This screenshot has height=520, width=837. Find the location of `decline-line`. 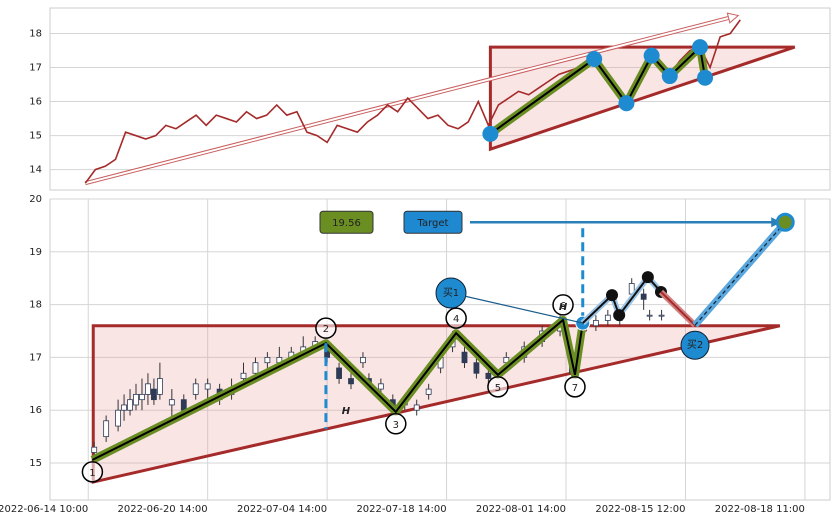

decline-line is located at coordinates (678, 308).